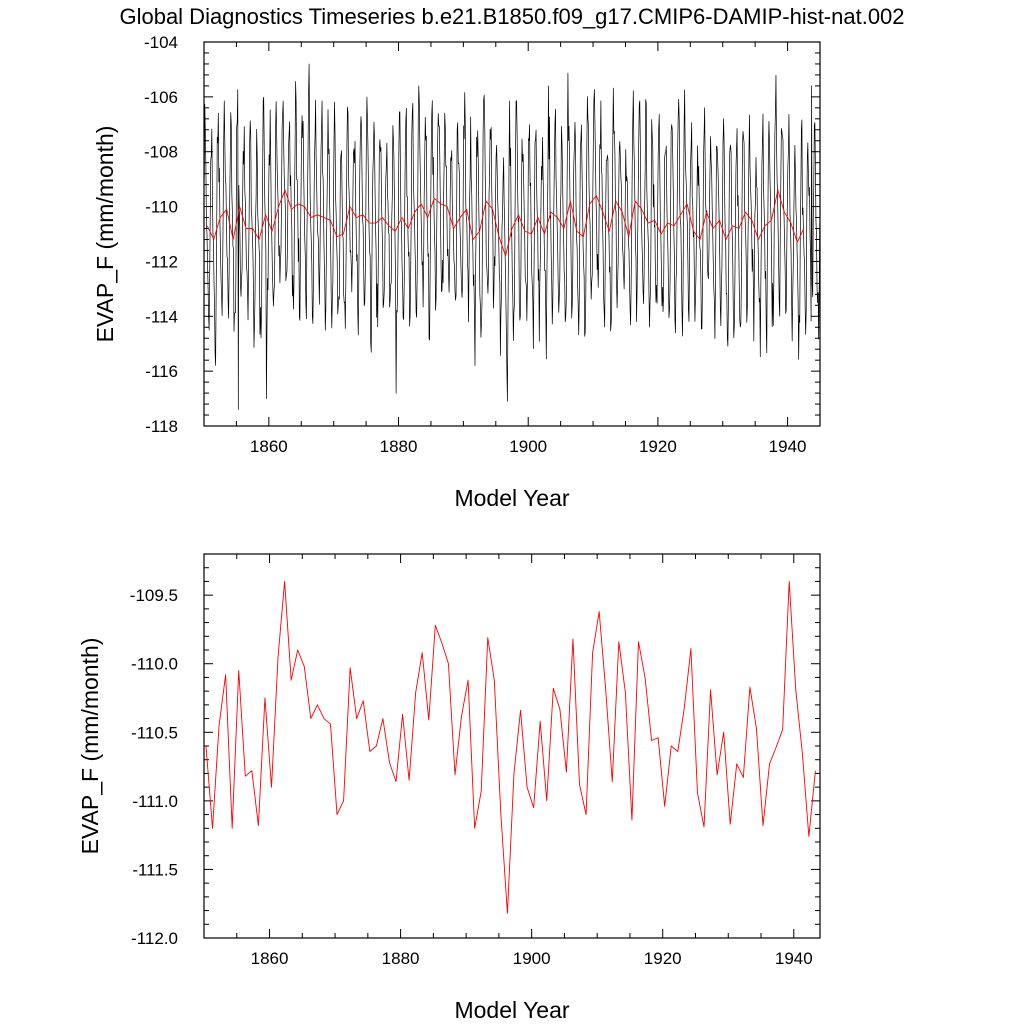 This screenshot has height=1024, width=1024. What do you see at coordinates (161, 261) in the screenshot?
I see `y-tick-label: -112` at bounding box center [161, 261].